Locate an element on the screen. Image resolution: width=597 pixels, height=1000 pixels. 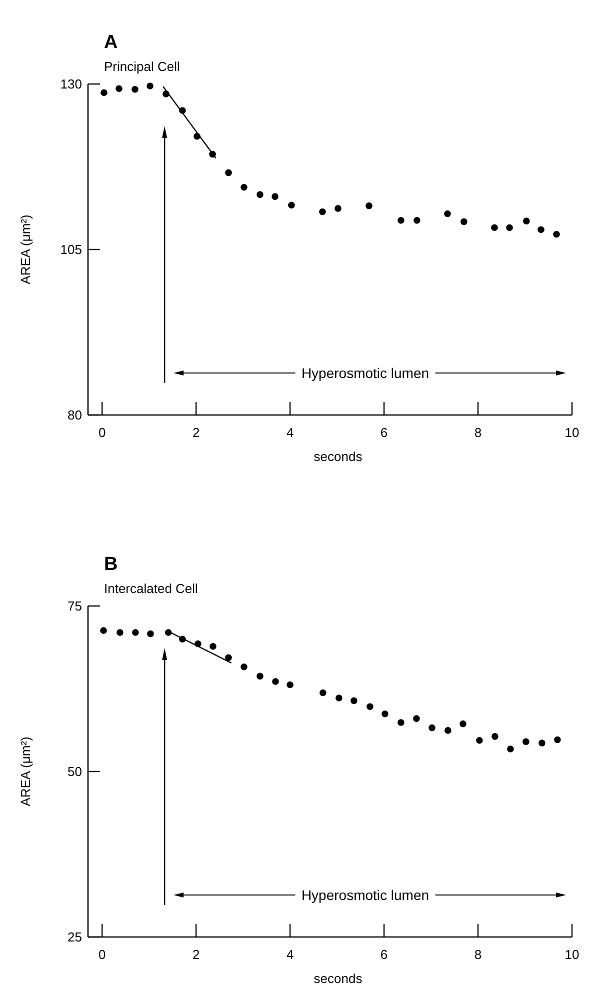
y-tick-label: 25 is located at coordinates (75, 937).